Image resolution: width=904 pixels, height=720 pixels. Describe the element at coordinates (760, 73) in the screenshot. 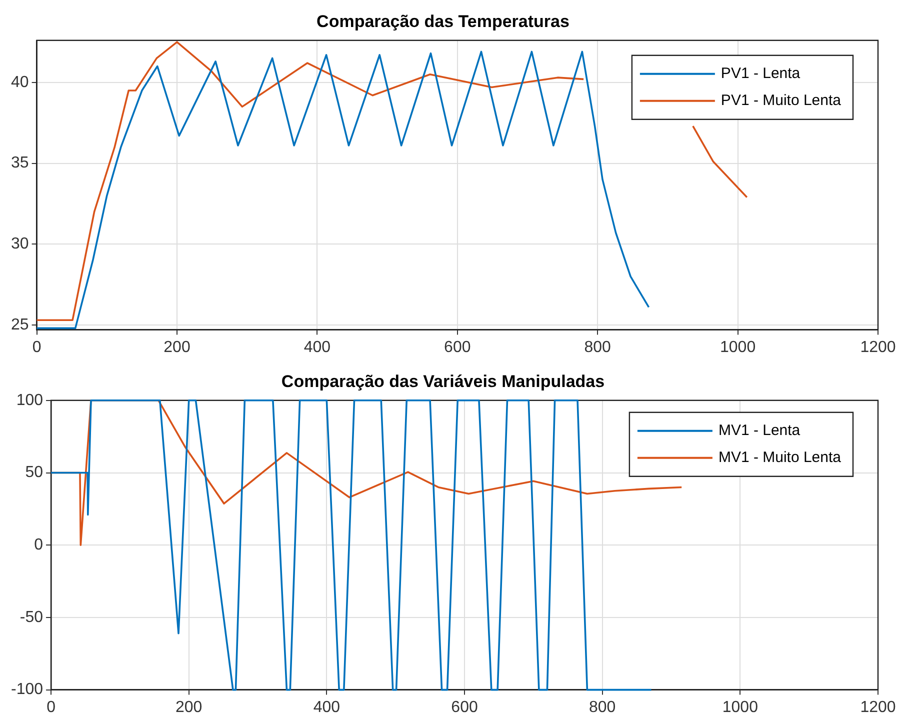

I see `legend-label: PV1 - Lenta` at that location.